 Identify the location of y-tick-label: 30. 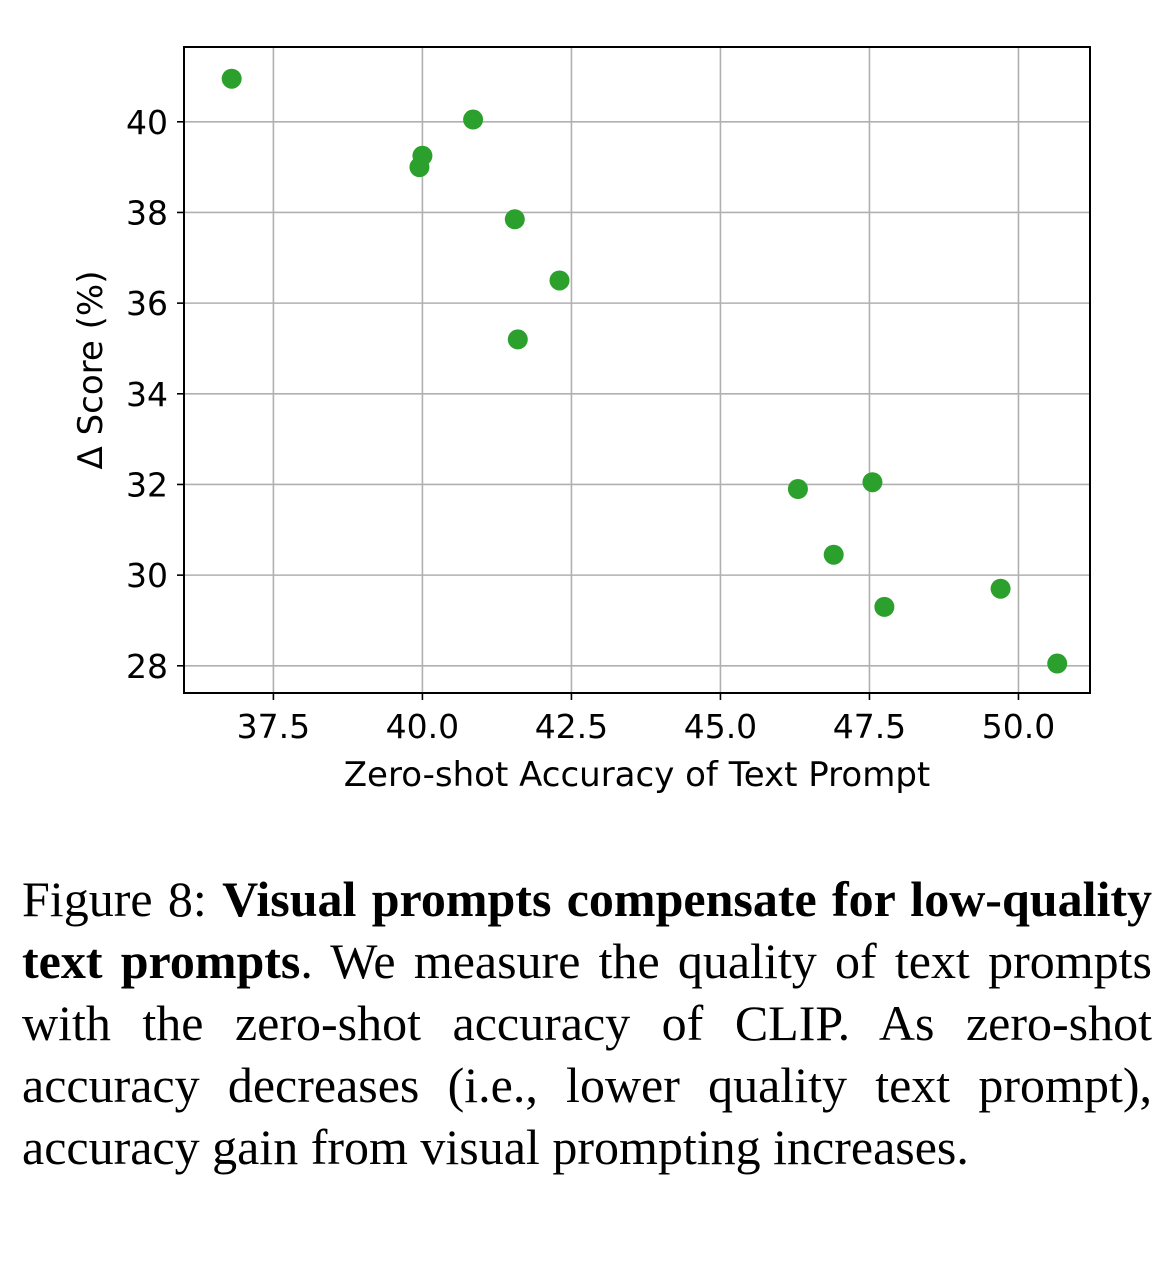
(147, 575).